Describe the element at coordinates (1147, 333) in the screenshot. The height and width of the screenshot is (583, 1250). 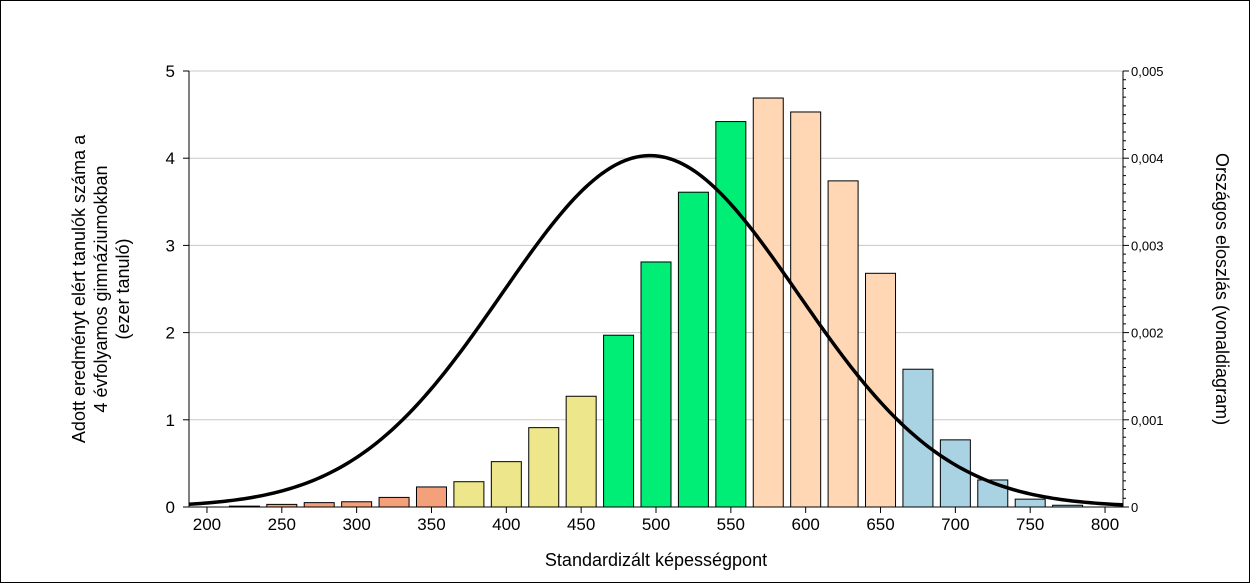
I see `y2-tick-label: 0,002` at that location.